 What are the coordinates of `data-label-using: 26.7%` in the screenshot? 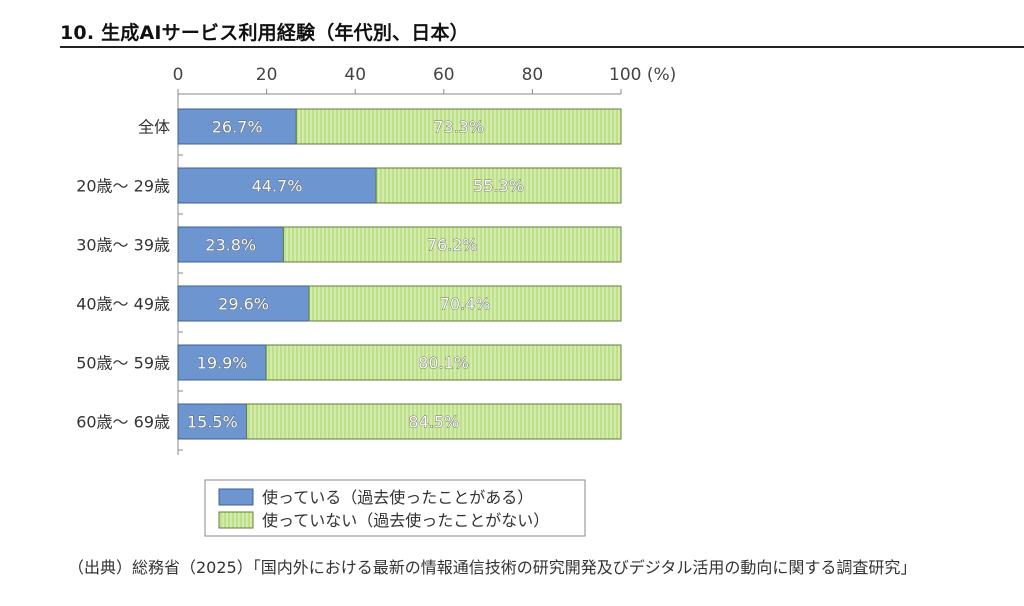 It's located at (237, 127).